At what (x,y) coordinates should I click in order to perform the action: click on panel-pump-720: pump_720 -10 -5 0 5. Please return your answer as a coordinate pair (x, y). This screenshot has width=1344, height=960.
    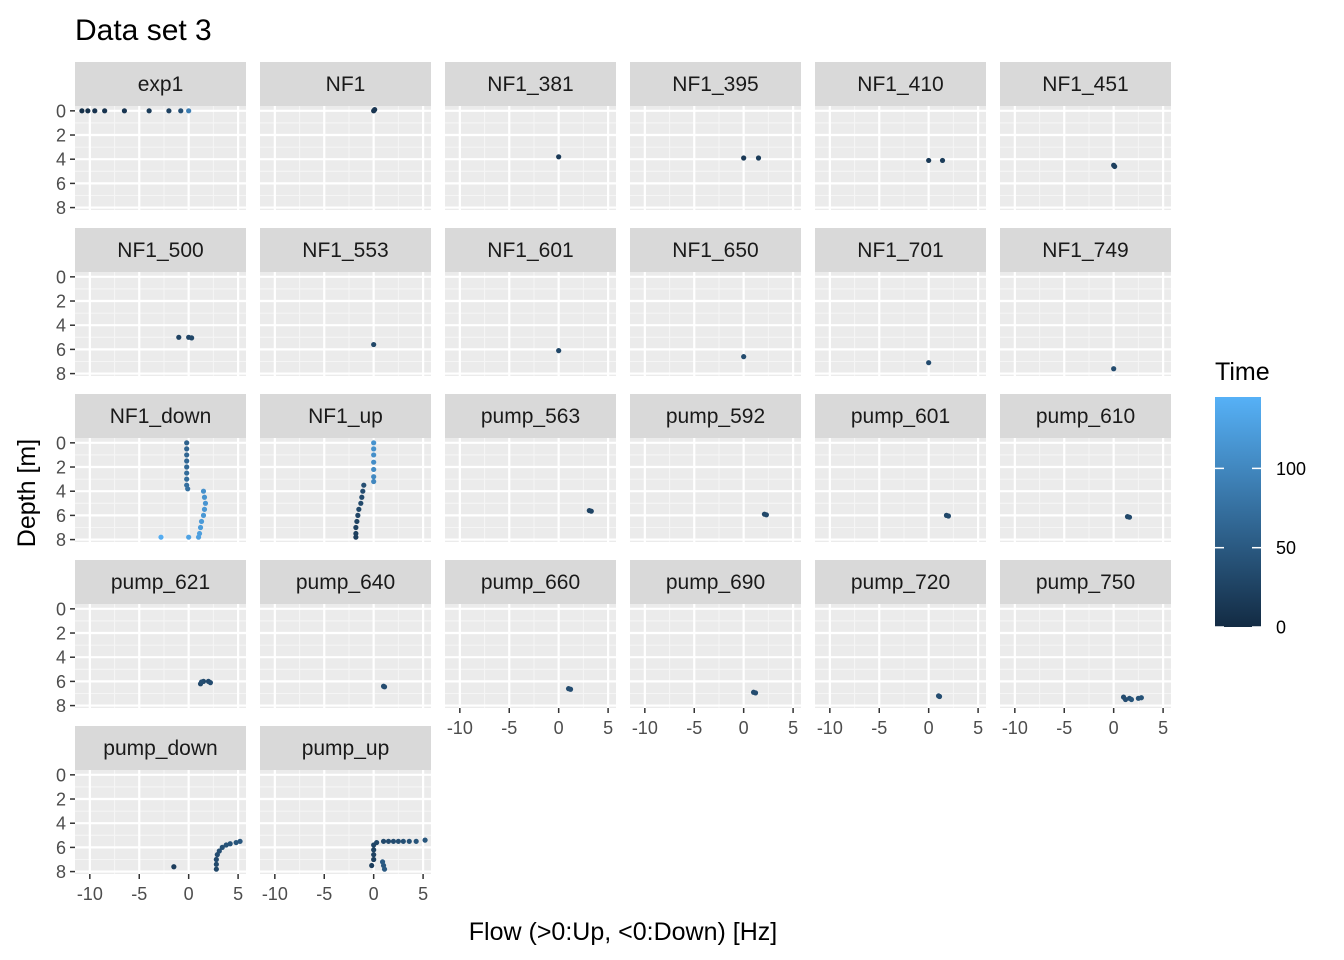
    Looking at the image, I should click on (900, 649).